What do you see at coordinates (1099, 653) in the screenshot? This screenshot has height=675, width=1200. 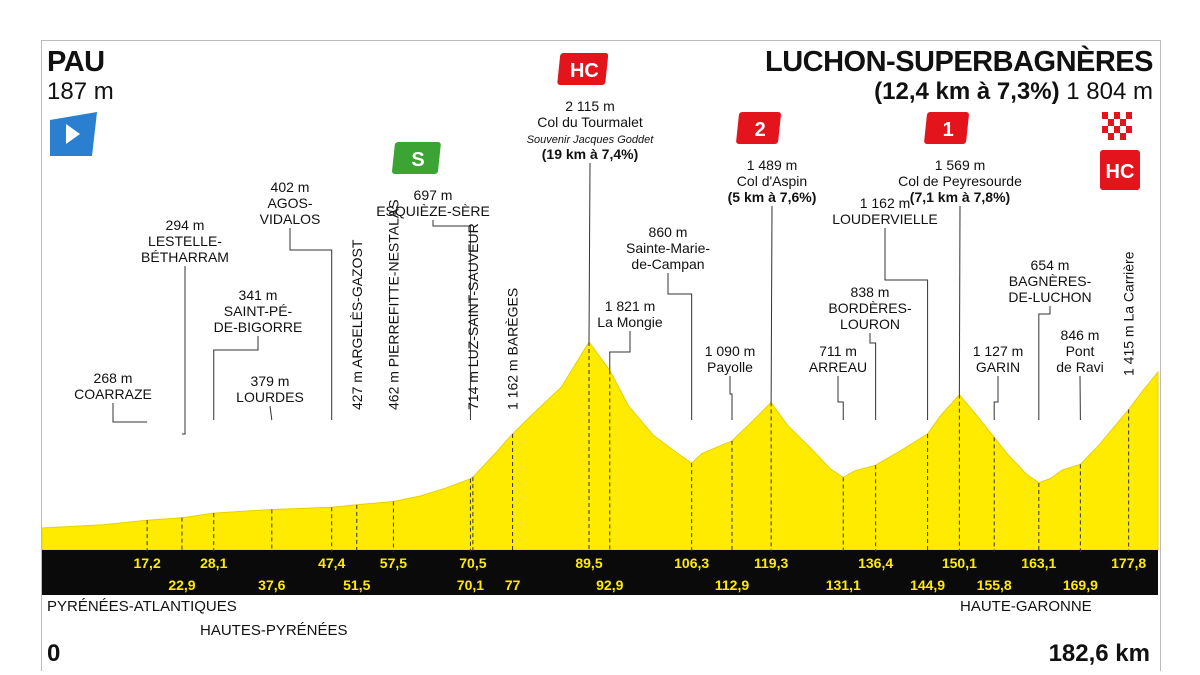 I see `total-distance: 182,6 km` at bounding box center [1099, 653].